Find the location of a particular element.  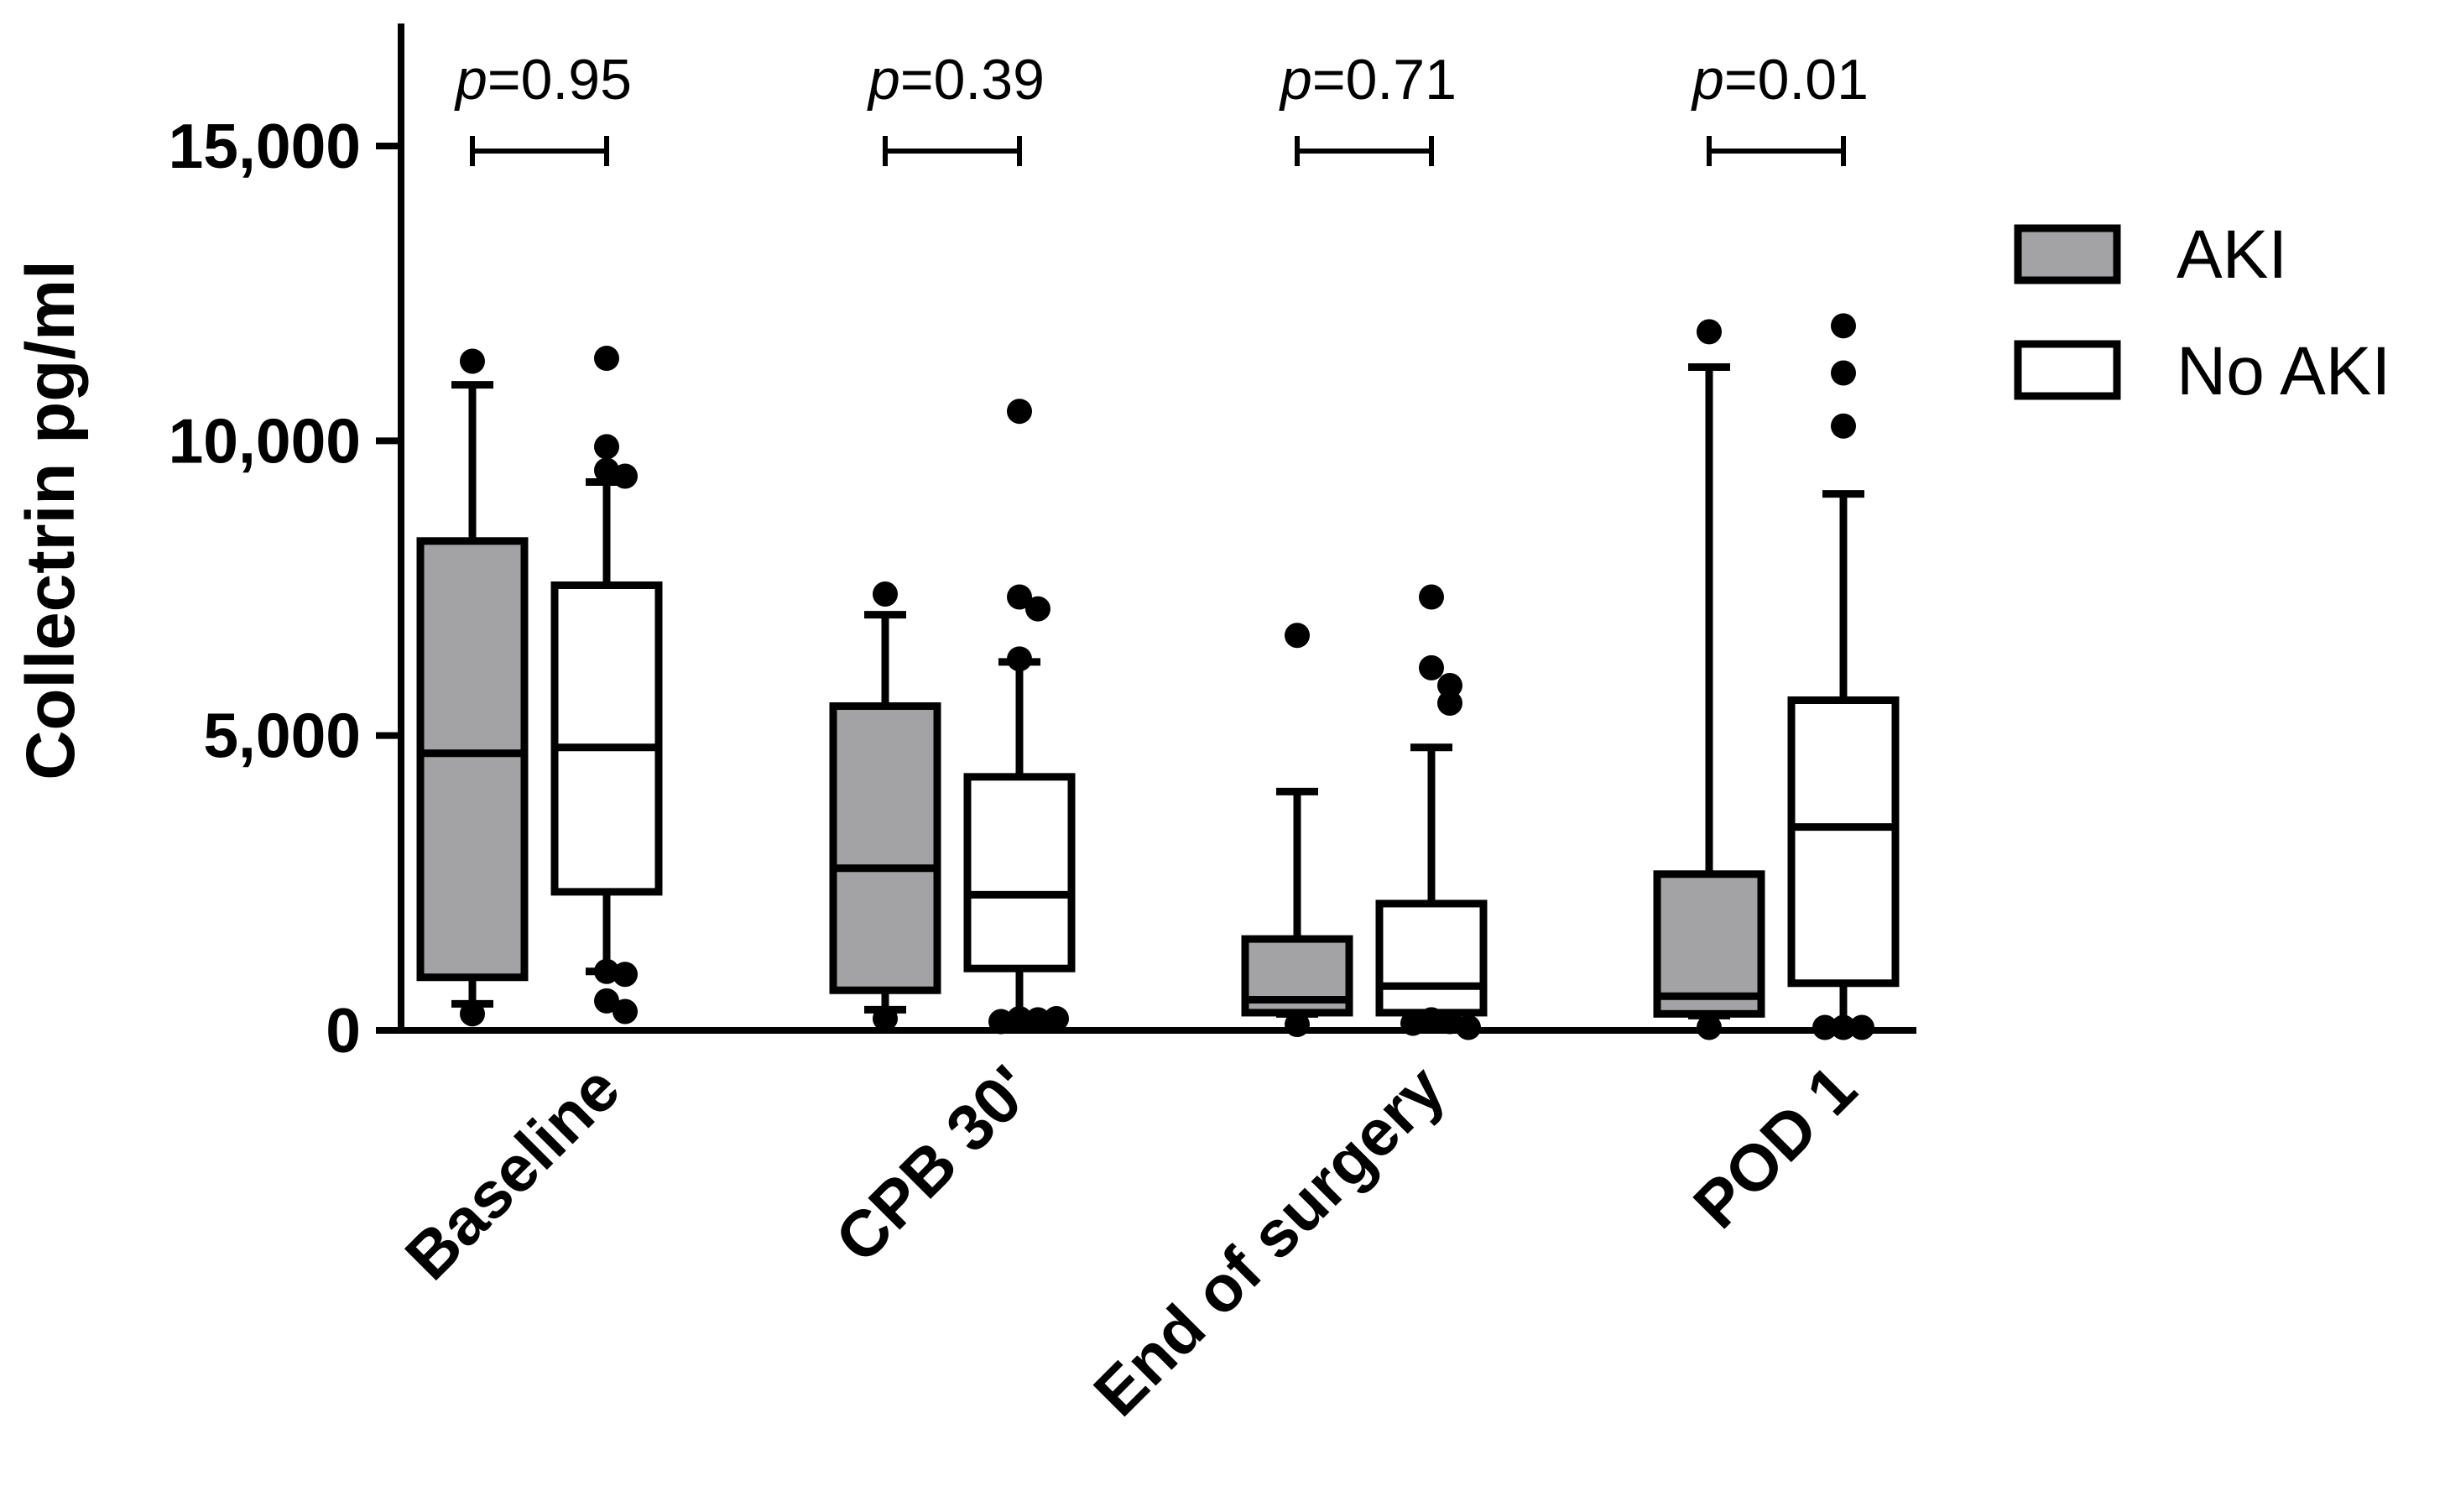

p-value-annotations: p=0.95 p=0.39 p=0.71 p=0.01 is located at coordinates (1161, 107).